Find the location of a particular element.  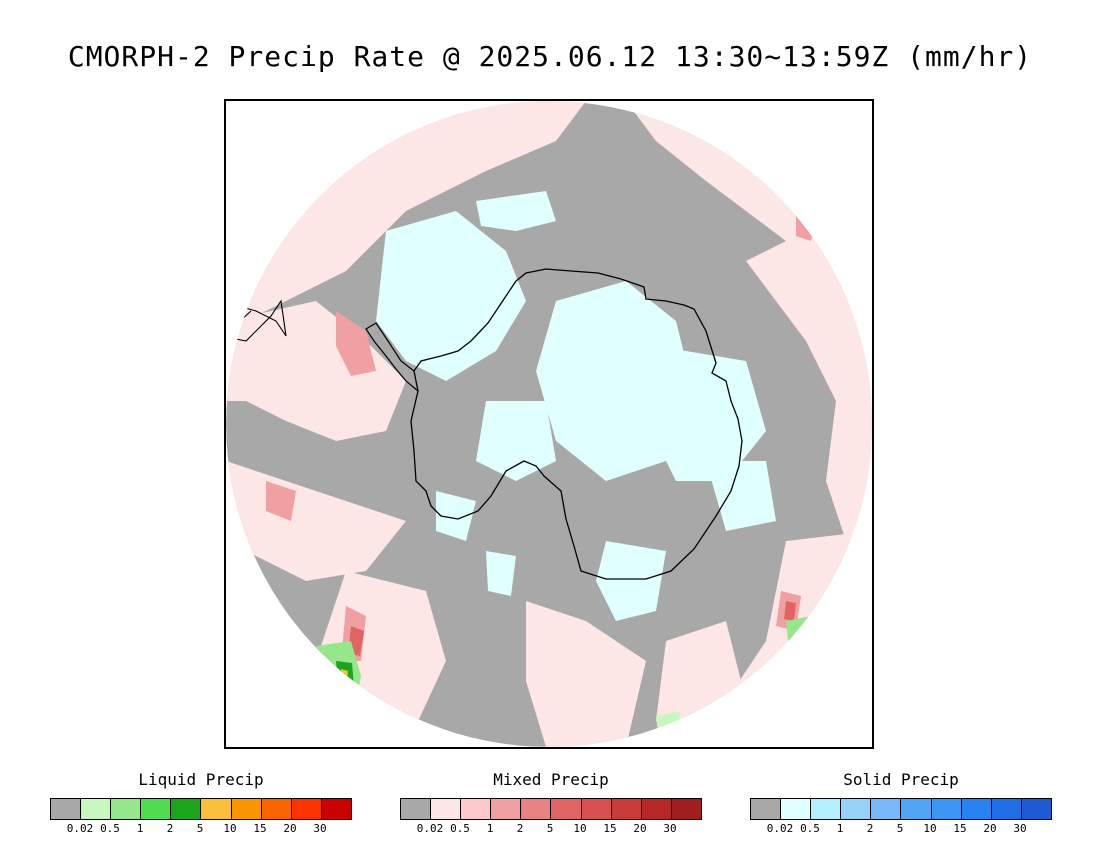

legend-liquid: Liquid Precip 0.02 0.5 1 2 5 10 15 20 30 is located at coordinates (201, 803).